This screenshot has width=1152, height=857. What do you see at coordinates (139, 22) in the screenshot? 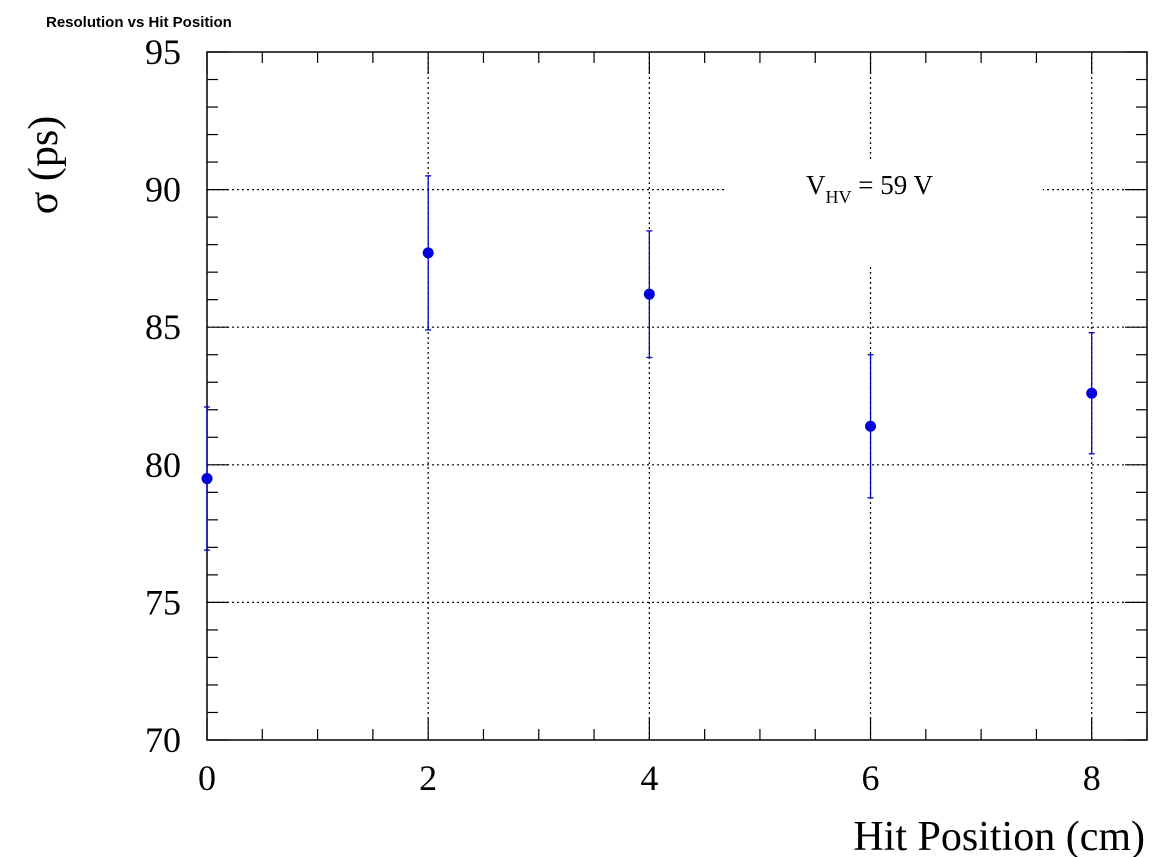
I see `chart-title: Resolution vs Hit Position` at bounding box center [139, 22].